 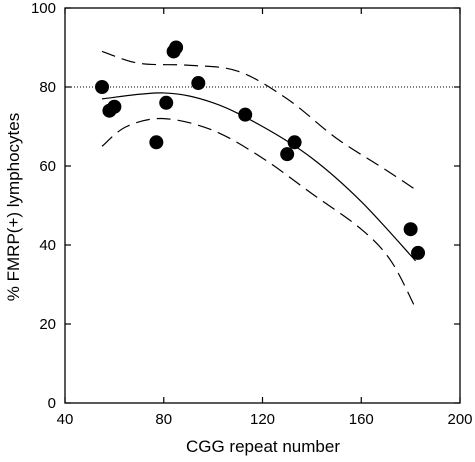 I want to click on y-axis-label: % FMRP(+) lymphocytes, so click(x=13, y=207).